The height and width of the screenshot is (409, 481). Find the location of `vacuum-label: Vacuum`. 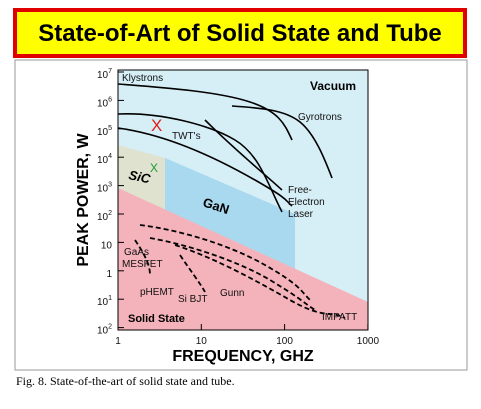

vacuum-label: Vacuum is located at coordinates (333, 86).